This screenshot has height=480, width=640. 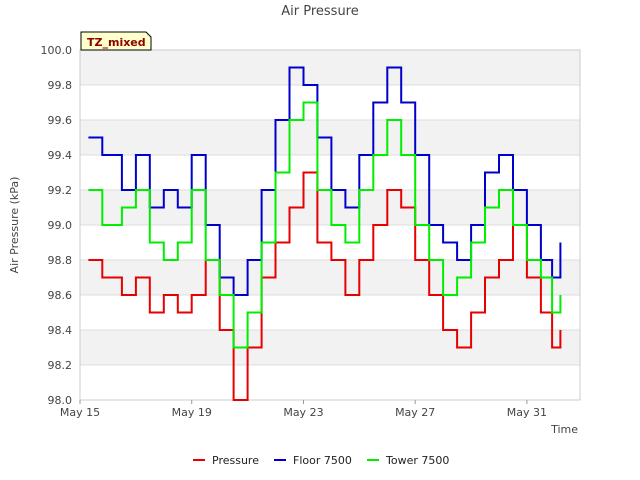 I want to click on x-tick-label: May 23, so click(x=303, y=412).